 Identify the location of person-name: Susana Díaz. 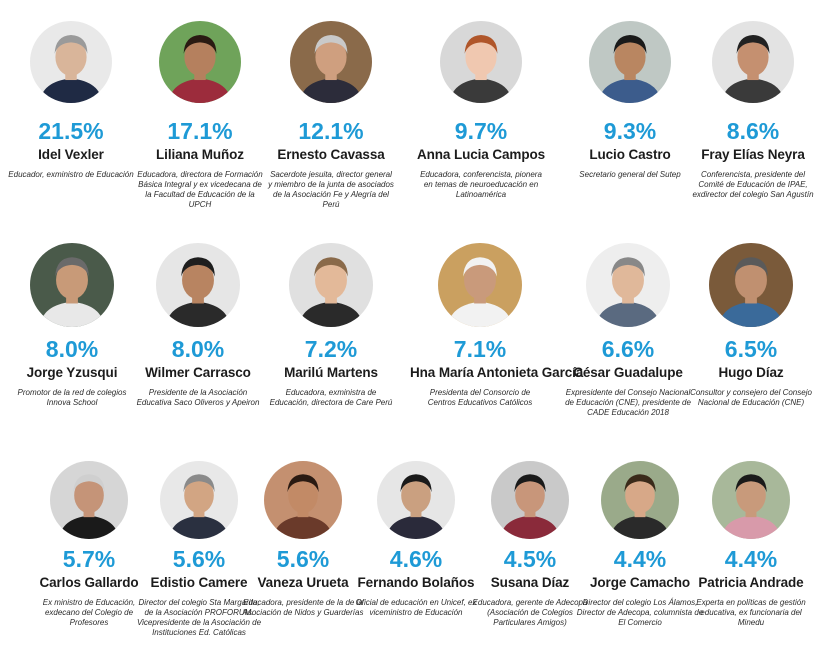
(530, 582).